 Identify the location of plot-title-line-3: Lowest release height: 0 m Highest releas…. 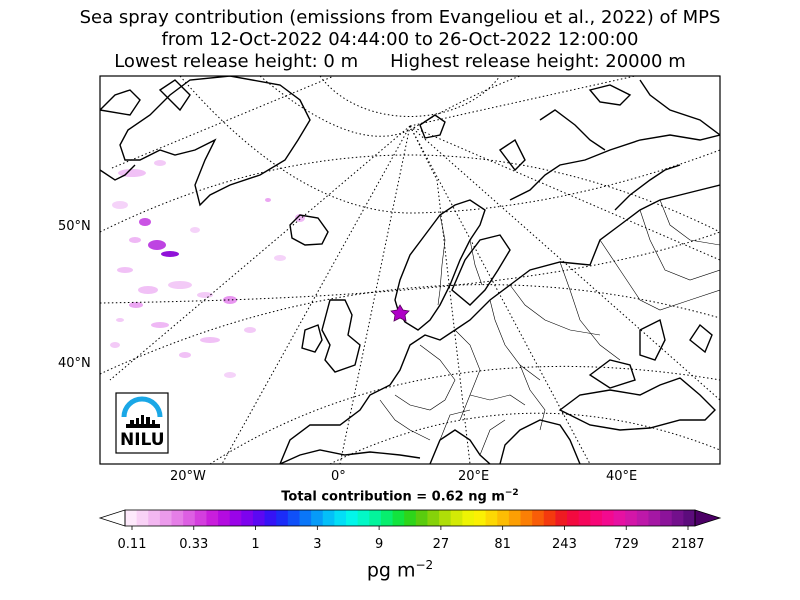
(400, 62).